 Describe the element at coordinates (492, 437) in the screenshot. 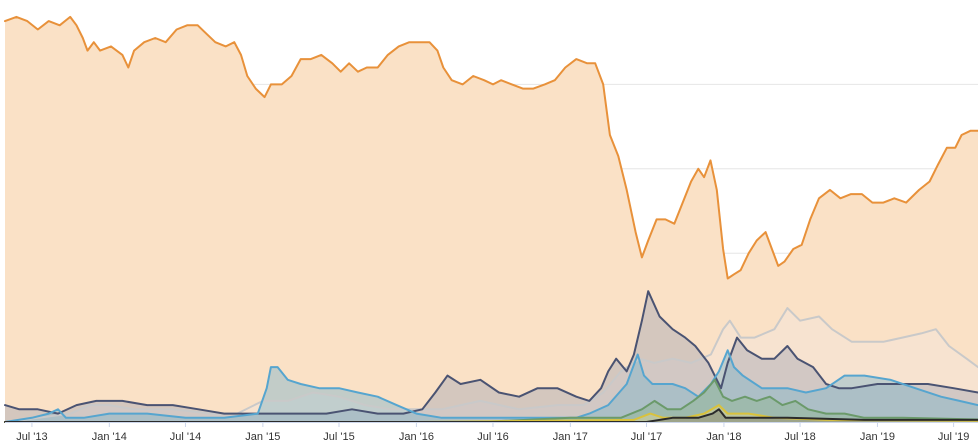

I see `x-tick-label: Jul '16` at that location.